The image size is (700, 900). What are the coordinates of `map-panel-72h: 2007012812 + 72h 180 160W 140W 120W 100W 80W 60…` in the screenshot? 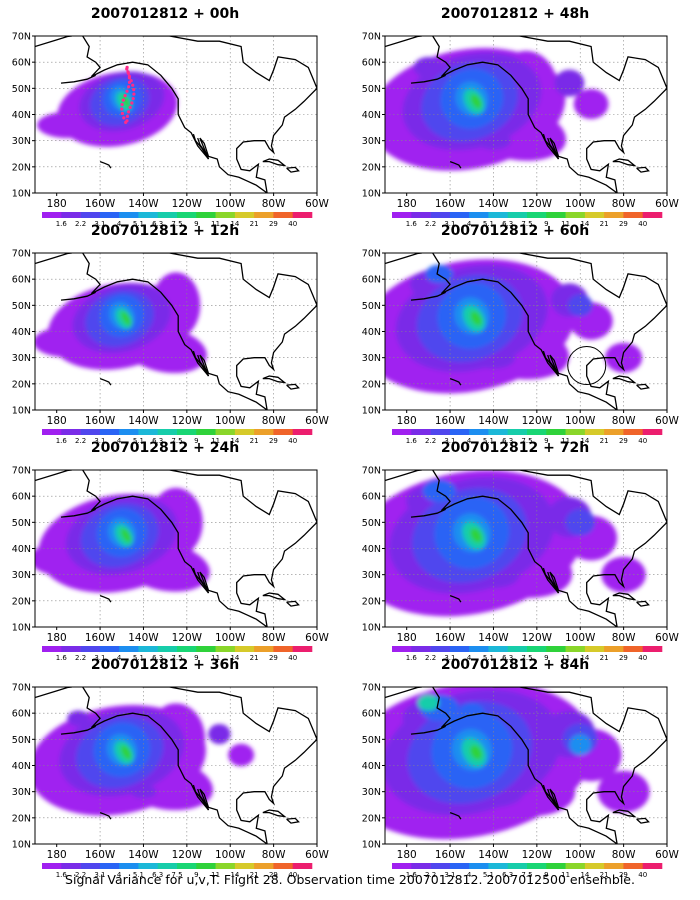 It's located at (515, 551).